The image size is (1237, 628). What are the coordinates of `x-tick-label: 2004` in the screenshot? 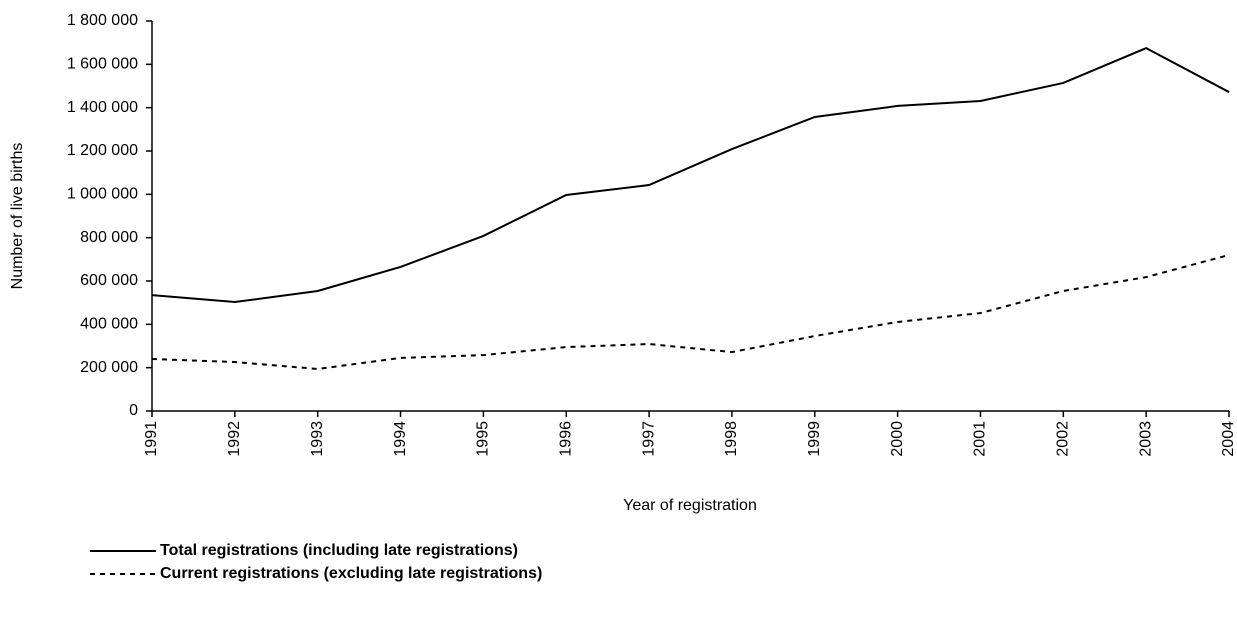 It's located at (1228, 439).